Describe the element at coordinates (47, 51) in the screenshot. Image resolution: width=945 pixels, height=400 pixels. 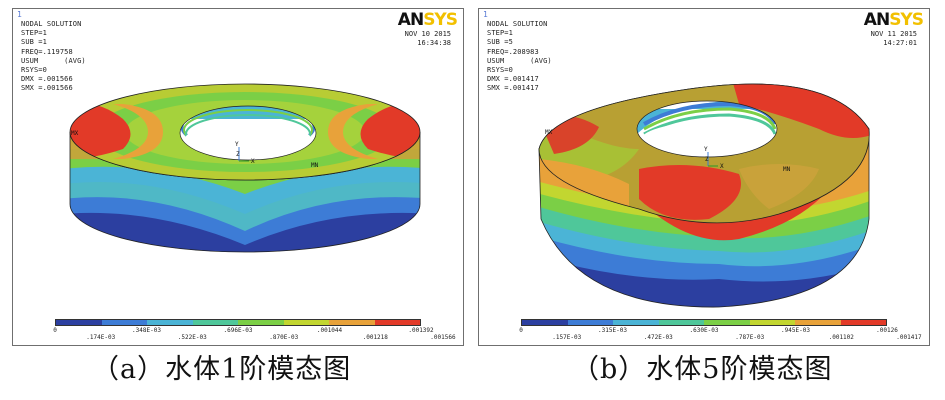
I see `info-freq: FREQ=.119758` at that location.